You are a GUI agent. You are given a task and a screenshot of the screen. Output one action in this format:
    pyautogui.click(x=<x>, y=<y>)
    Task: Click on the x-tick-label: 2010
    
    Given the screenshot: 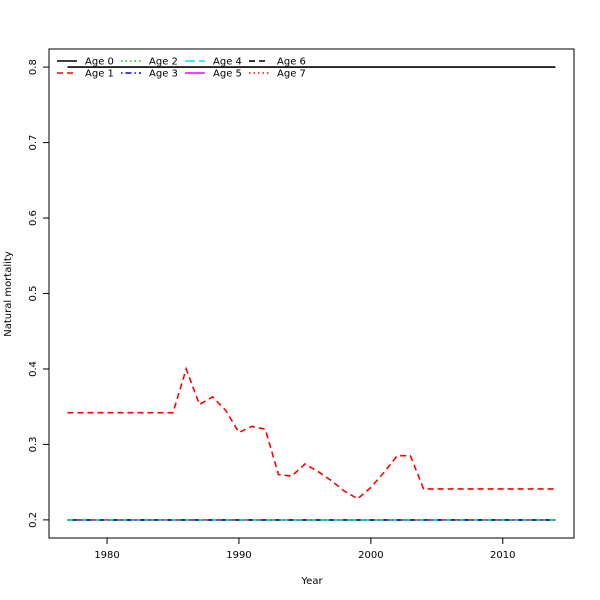 What is the action you would take?
    pyautogui.click(x=502, y=555)
    